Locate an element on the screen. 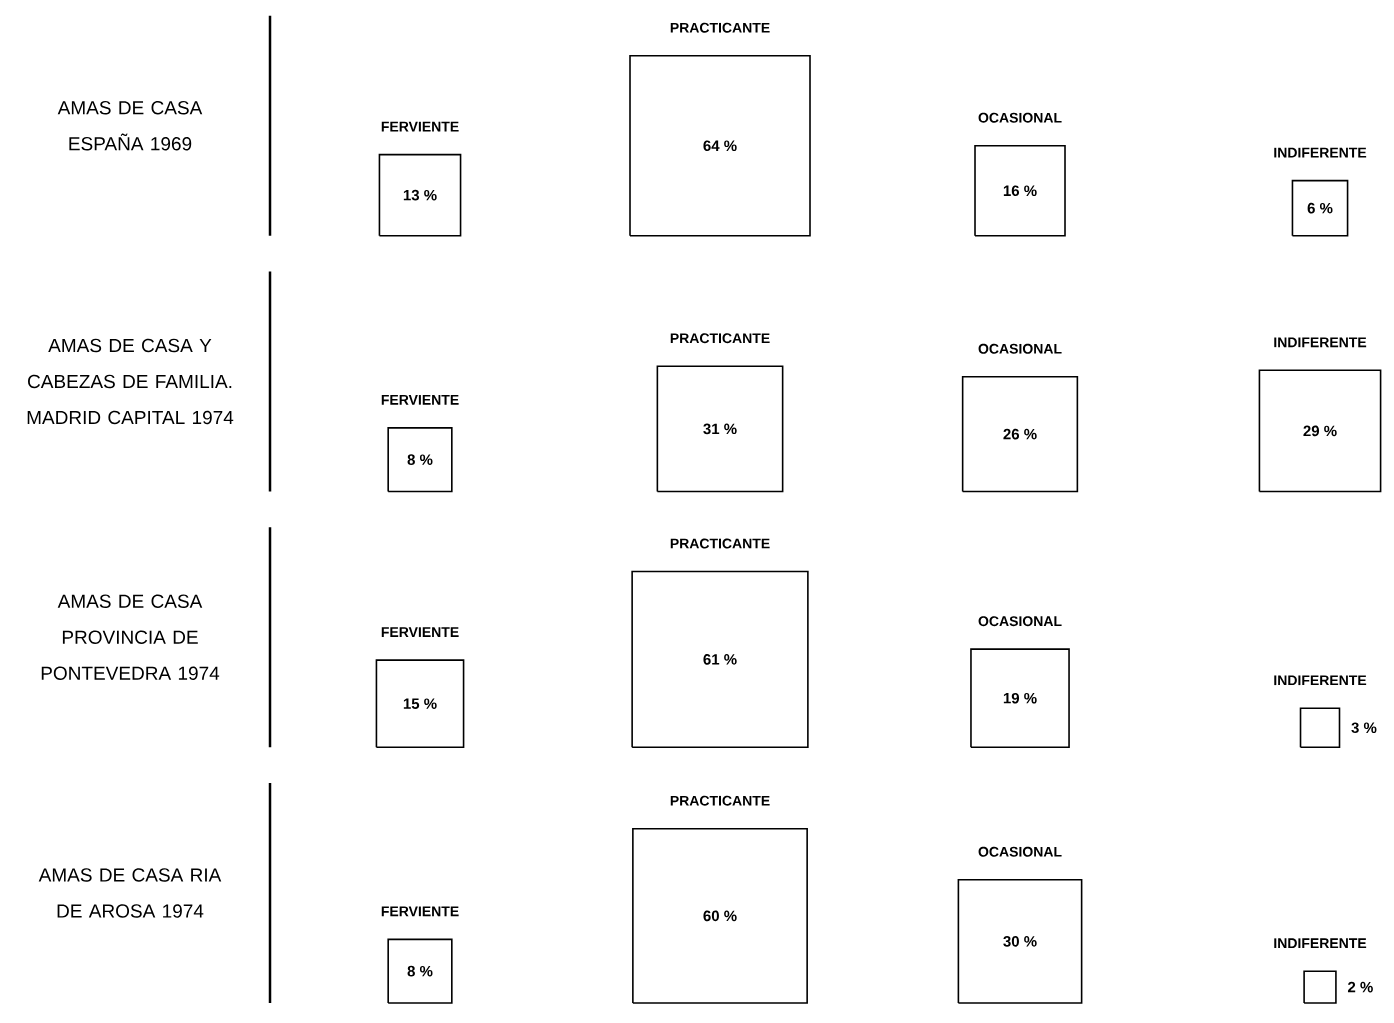  data-label: 2 % is located at coordinates (1360, 987).